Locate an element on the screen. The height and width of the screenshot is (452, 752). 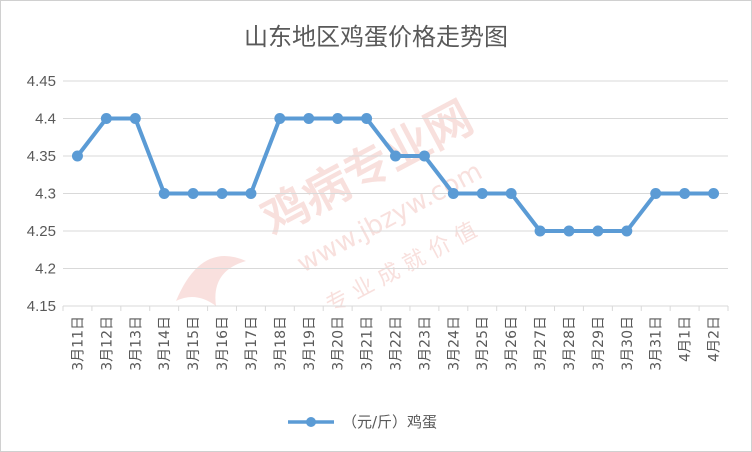
x-tick-label: 4月2日 is located at coordinates (715, 339).